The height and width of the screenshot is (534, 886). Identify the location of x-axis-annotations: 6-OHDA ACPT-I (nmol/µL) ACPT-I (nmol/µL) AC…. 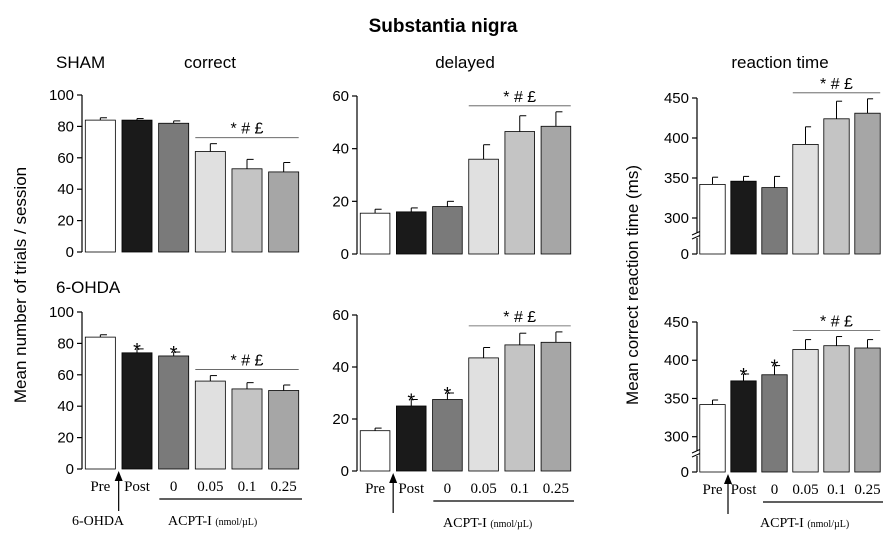
(460, 522).